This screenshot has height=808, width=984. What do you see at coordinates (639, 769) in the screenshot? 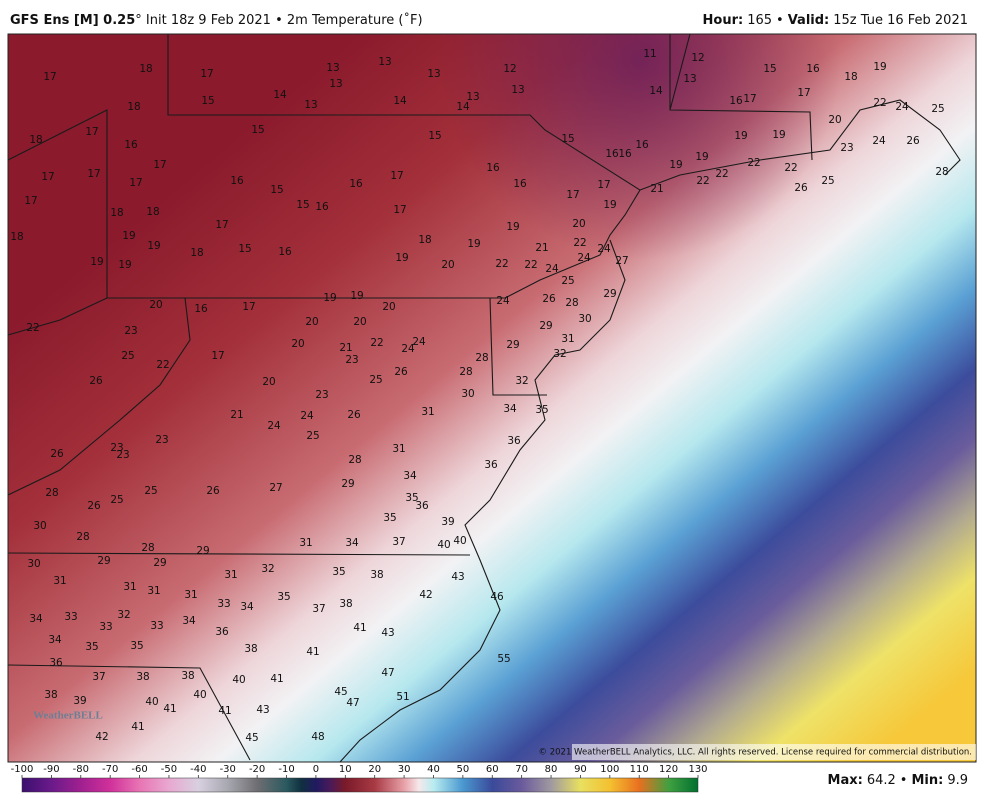
I see `colorbar-tick-label: 110` at bounding box center [639, 769].